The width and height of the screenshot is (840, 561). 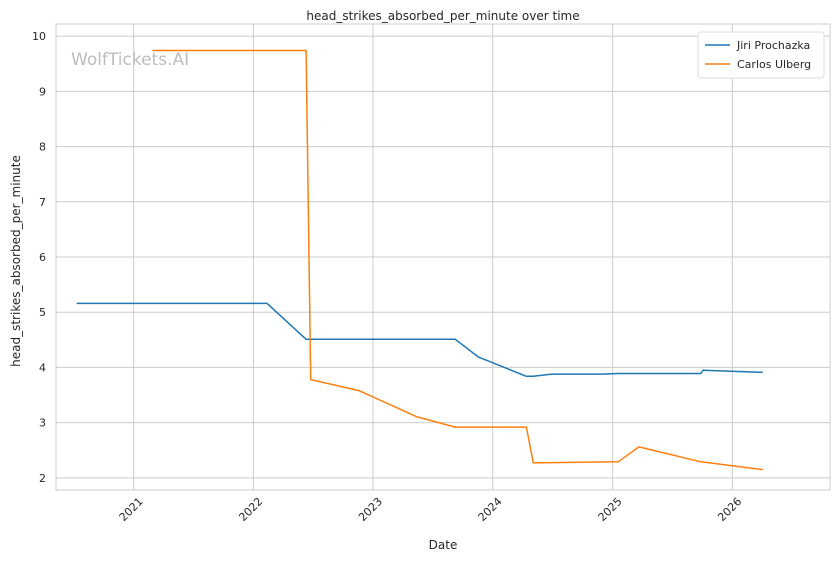 What do you see at coordinates (250, 509) in the screenshot?
I see `x-tick-label: 2022` at bounding box center [250, 509].